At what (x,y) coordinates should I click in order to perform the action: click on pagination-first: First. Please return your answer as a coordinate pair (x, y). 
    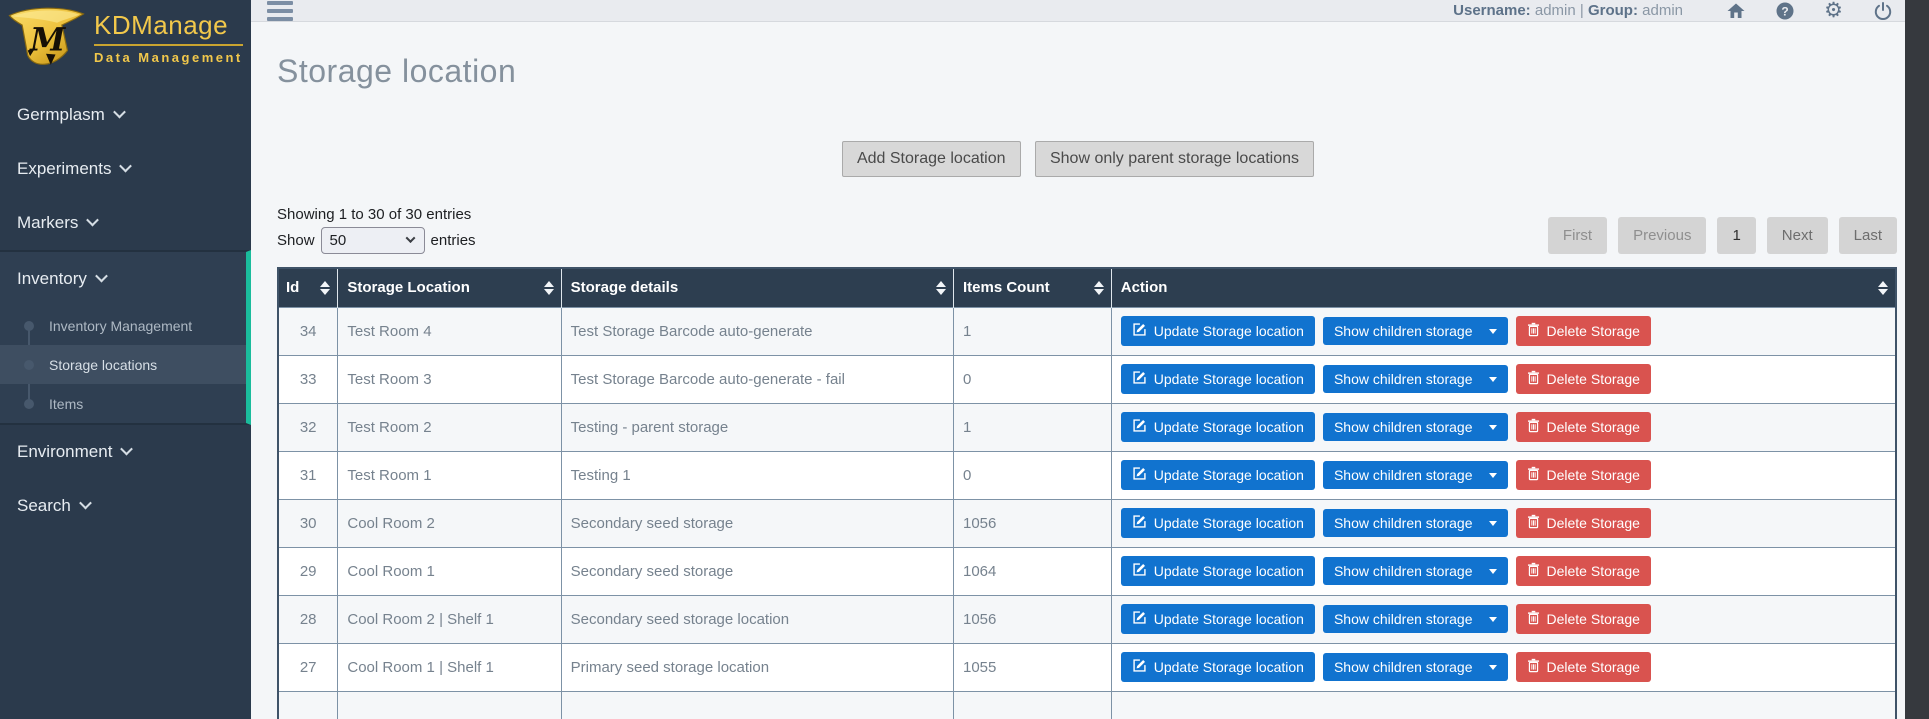
    Looking at the image, I should click on (1577, 235).